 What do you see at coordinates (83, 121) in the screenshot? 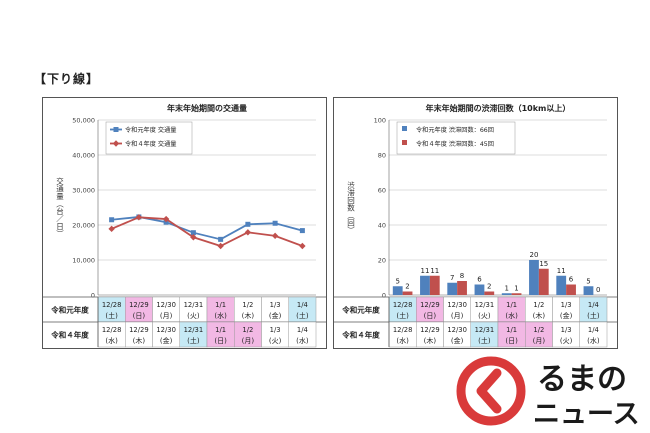
I see `y-tick-label: 50,000` at bounding box center [83, 121].